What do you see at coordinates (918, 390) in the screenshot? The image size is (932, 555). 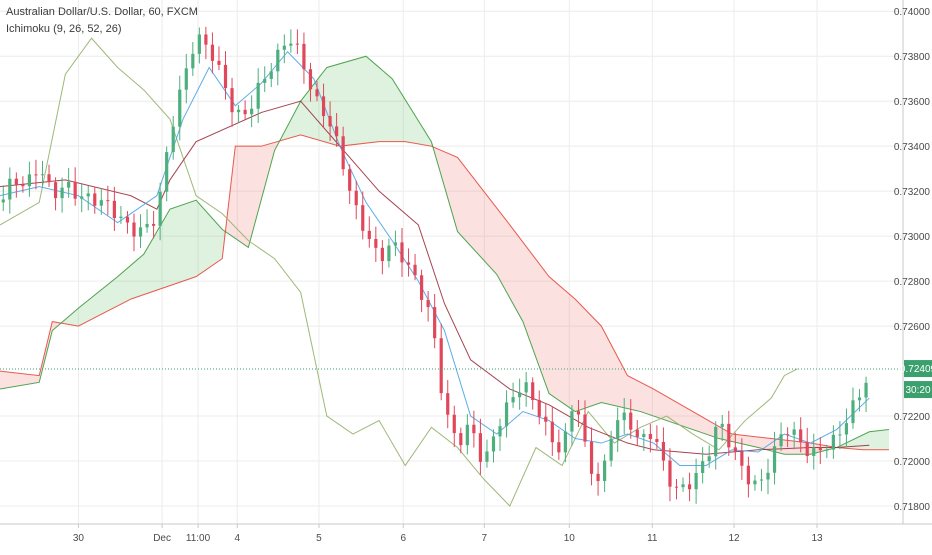 I see `bar-countdown-badge: 30:20` at bounding box center [918, 390].